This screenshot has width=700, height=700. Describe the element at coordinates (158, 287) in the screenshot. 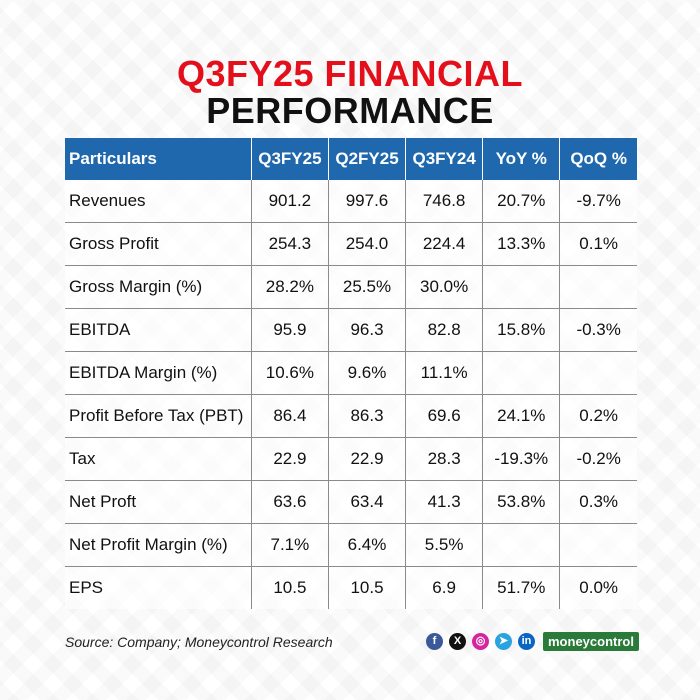

I see `row-label: Gross Margin (%)` at that location.